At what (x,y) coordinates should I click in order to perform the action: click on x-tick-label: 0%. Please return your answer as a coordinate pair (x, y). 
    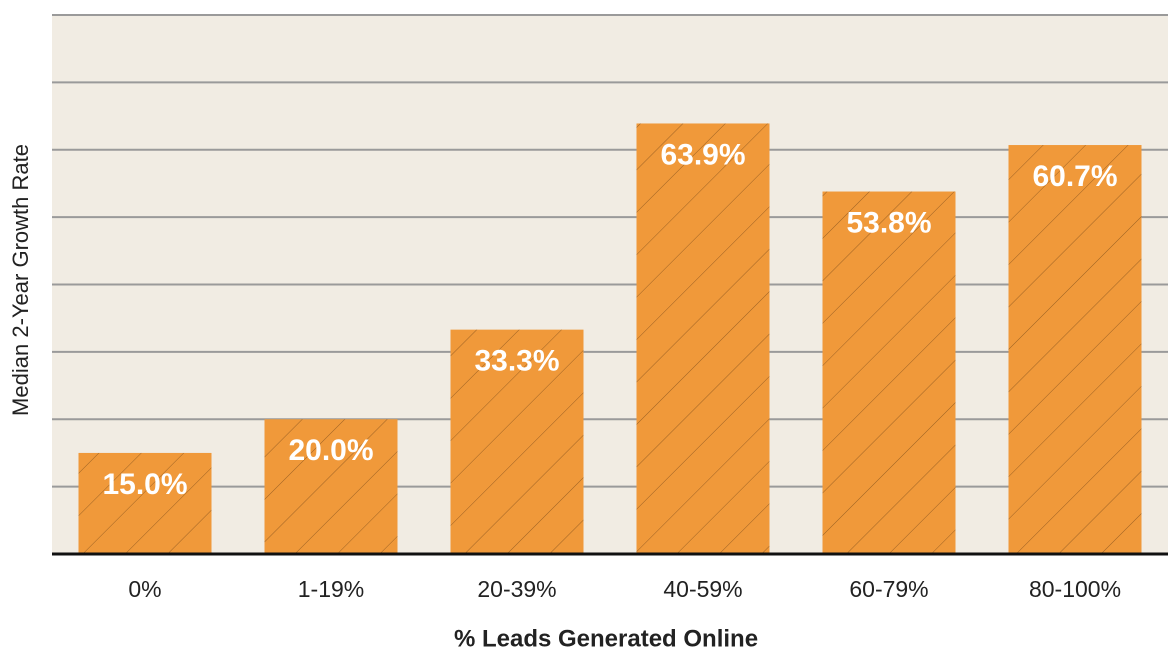
    Looking at the image, I should click on (144, 589).